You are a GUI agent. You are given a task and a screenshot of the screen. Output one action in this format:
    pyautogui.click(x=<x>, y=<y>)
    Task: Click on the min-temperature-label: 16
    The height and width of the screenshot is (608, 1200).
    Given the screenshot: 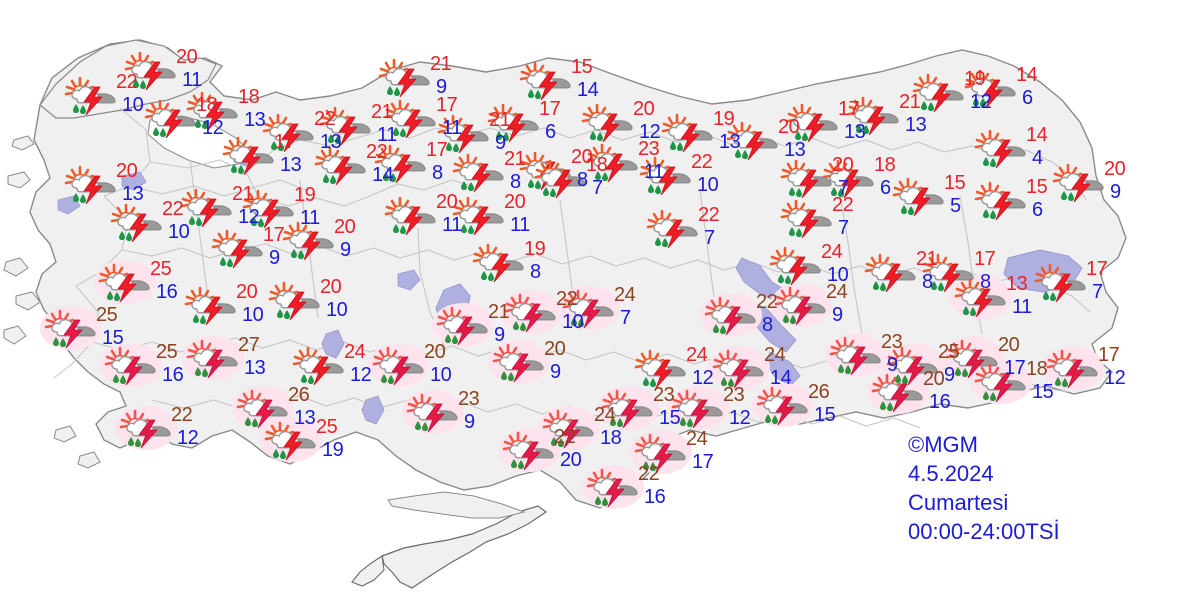 What is the action you would take?
    pyautogui.click(x=173, y=375)
    